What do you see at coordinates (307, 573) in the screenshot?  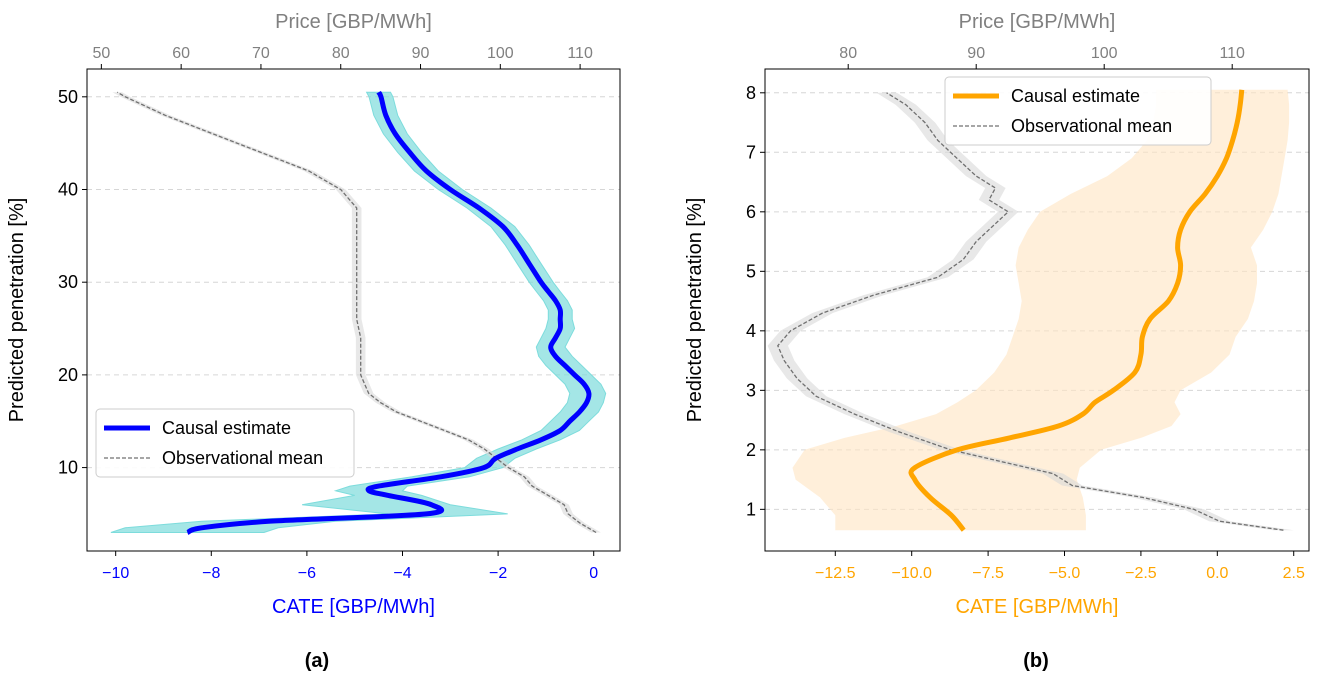 I see `x-tick-label: −6` at bounding box center [307, 573].